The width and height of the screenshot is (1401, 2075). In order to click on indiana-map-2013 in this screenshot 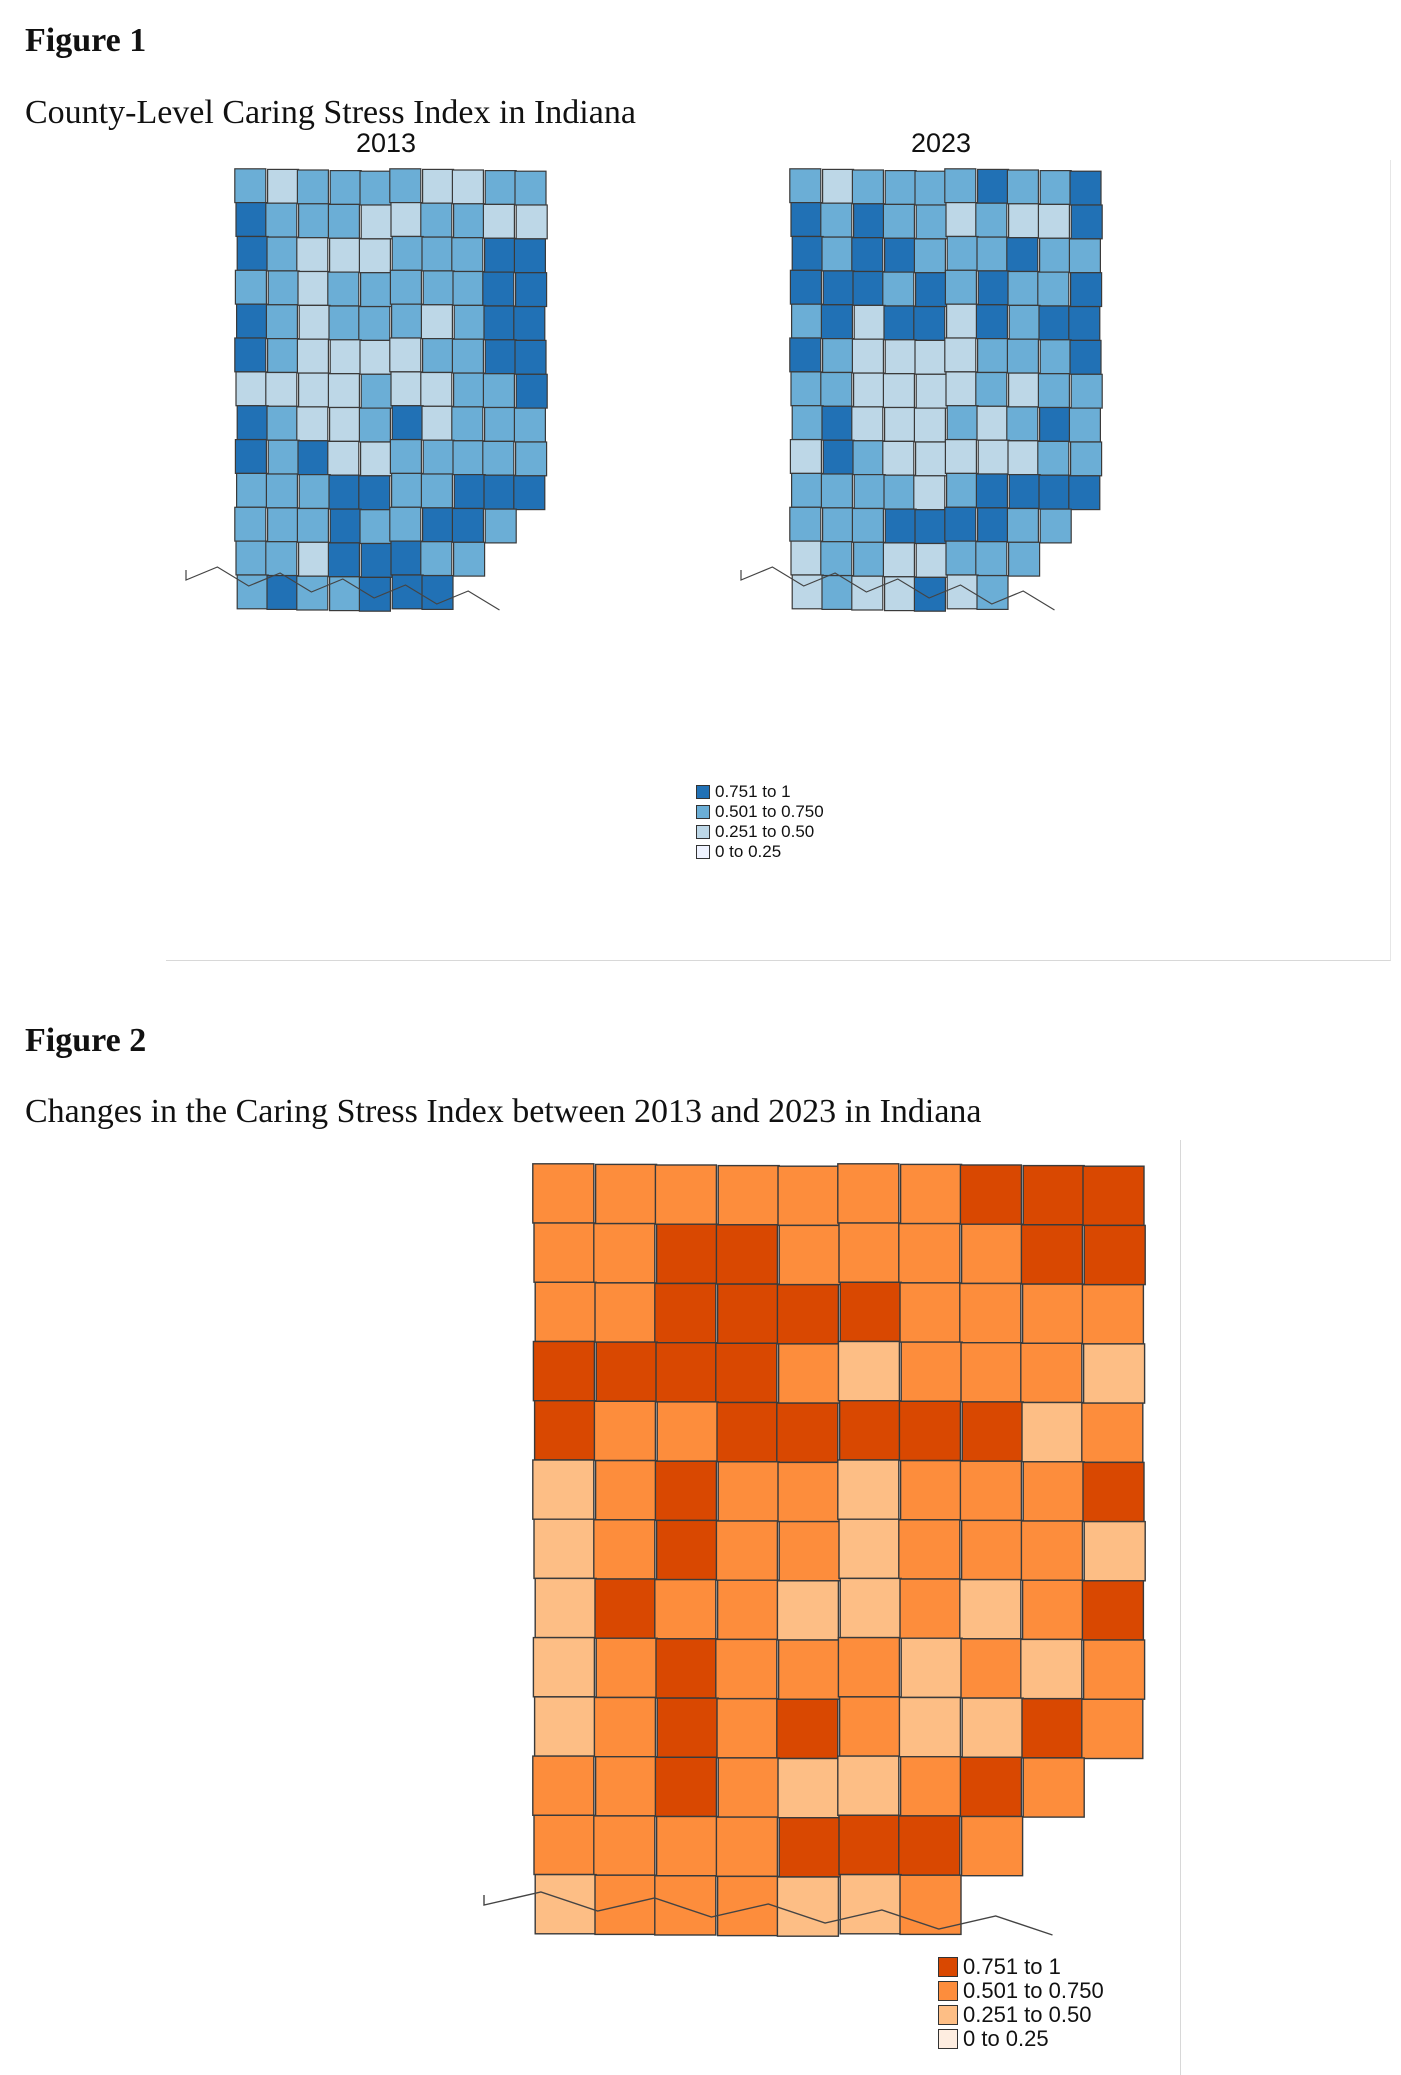, I will do `click(366, 390)`.